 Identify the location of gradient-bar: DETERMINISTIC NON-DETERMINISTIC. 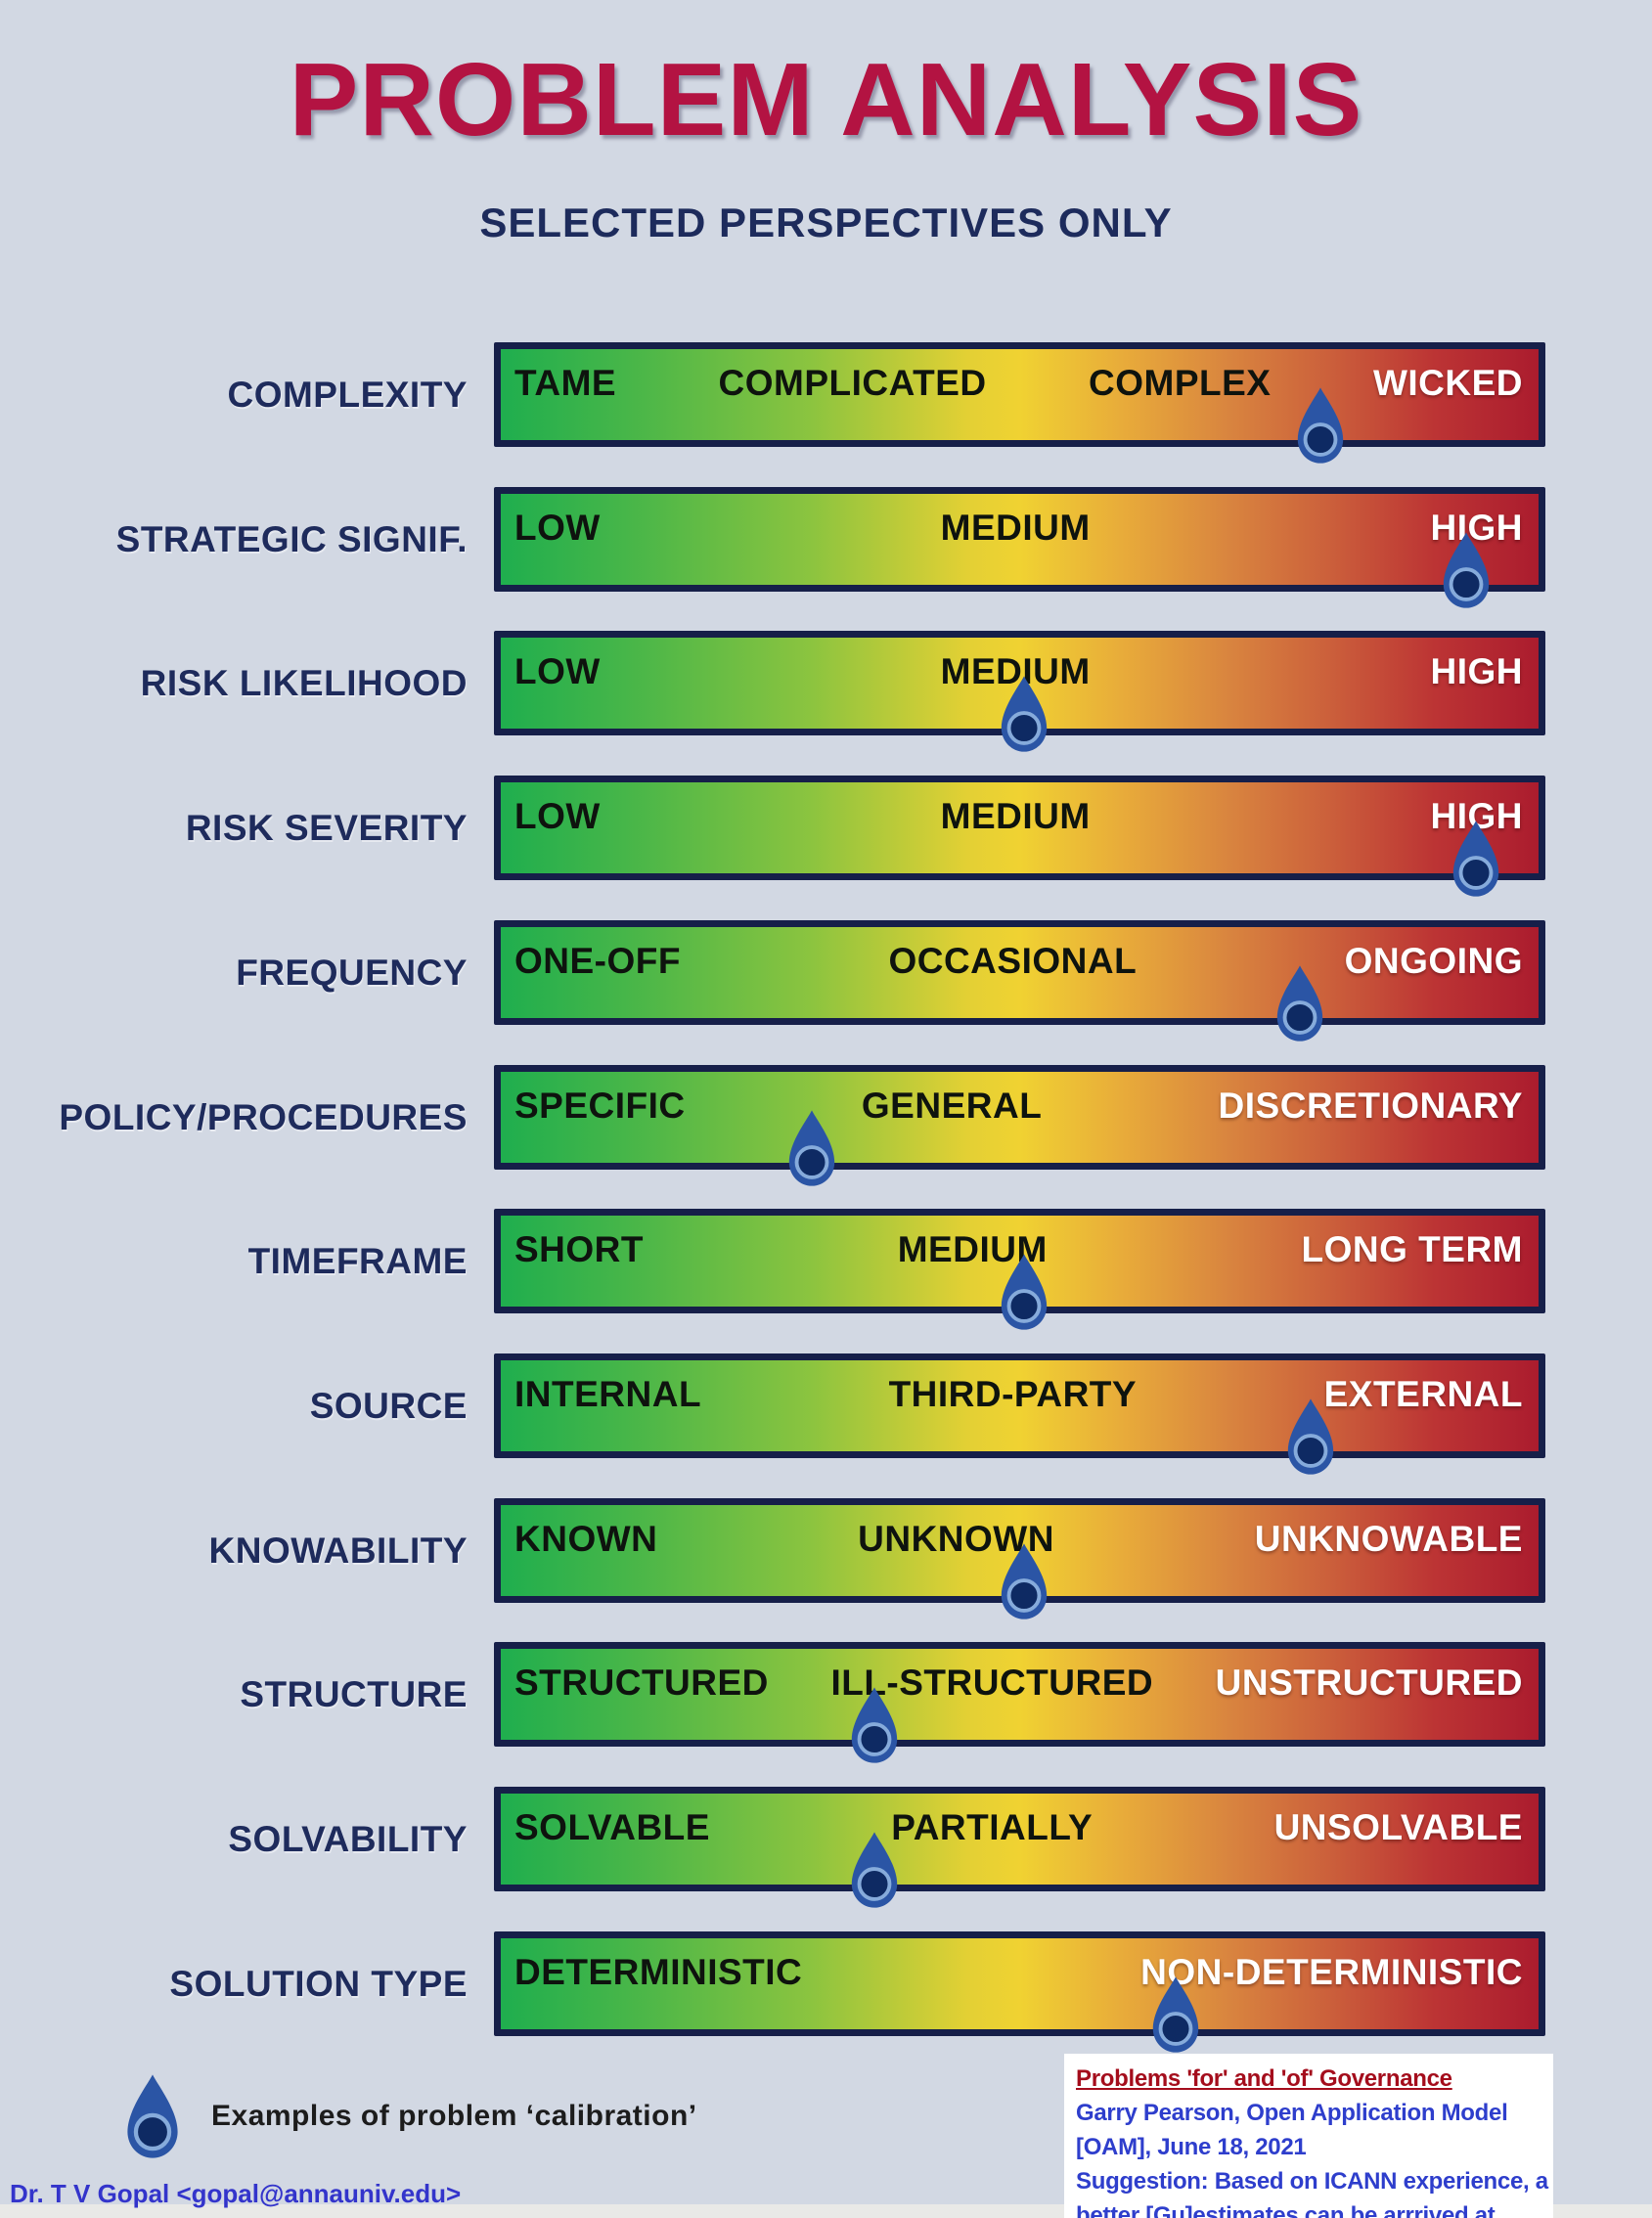
(1020, 1992).